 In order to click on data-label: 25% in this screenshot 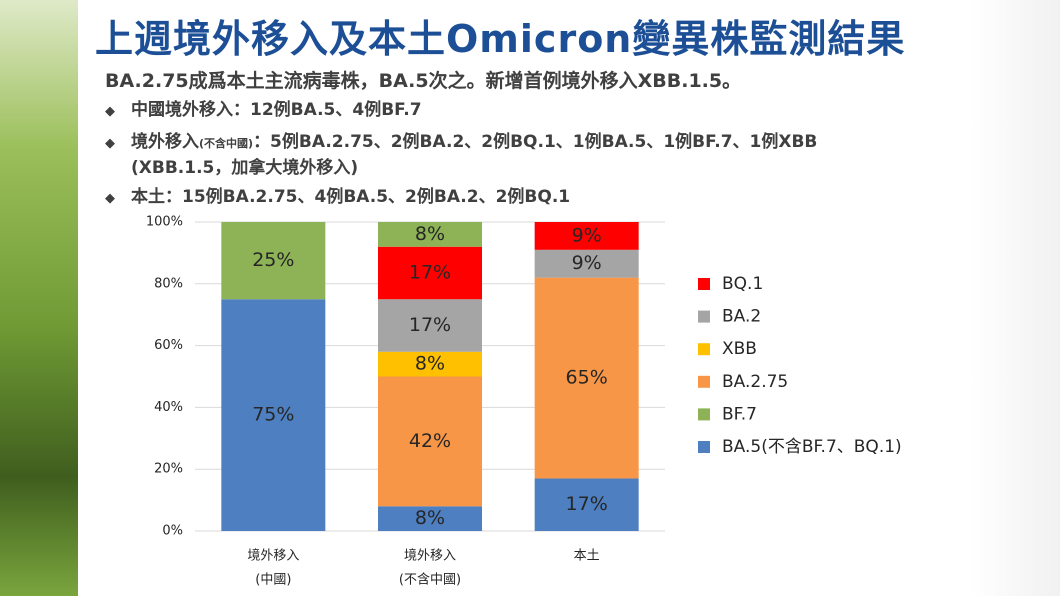, I will do `click(273, 260)`.